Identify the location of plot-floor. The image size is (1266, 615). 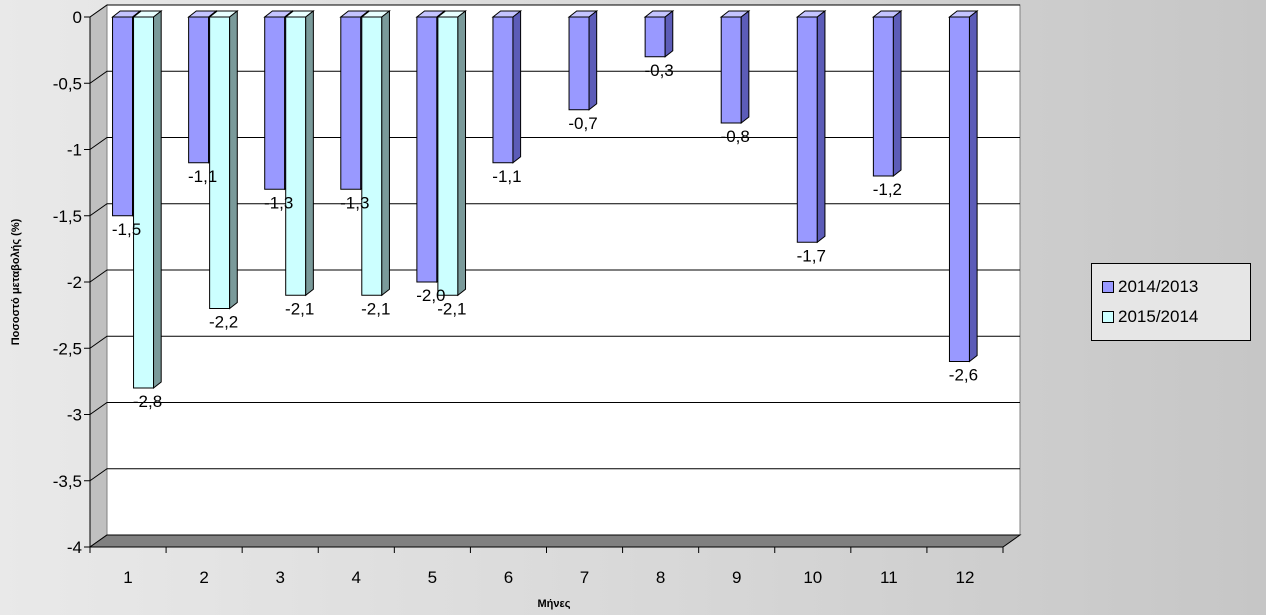
(555, 541).